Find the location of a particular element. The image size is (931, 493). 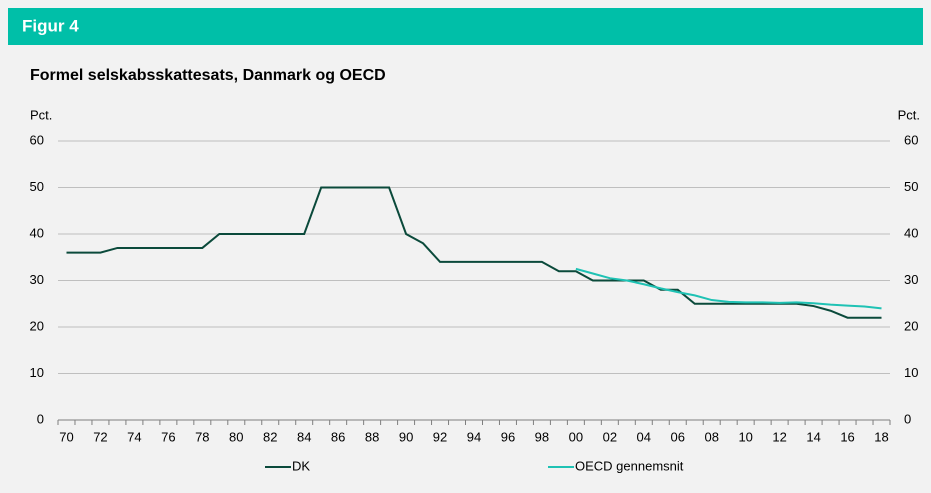

y2-tick-label: 50 is located at coordinates (911, 186).